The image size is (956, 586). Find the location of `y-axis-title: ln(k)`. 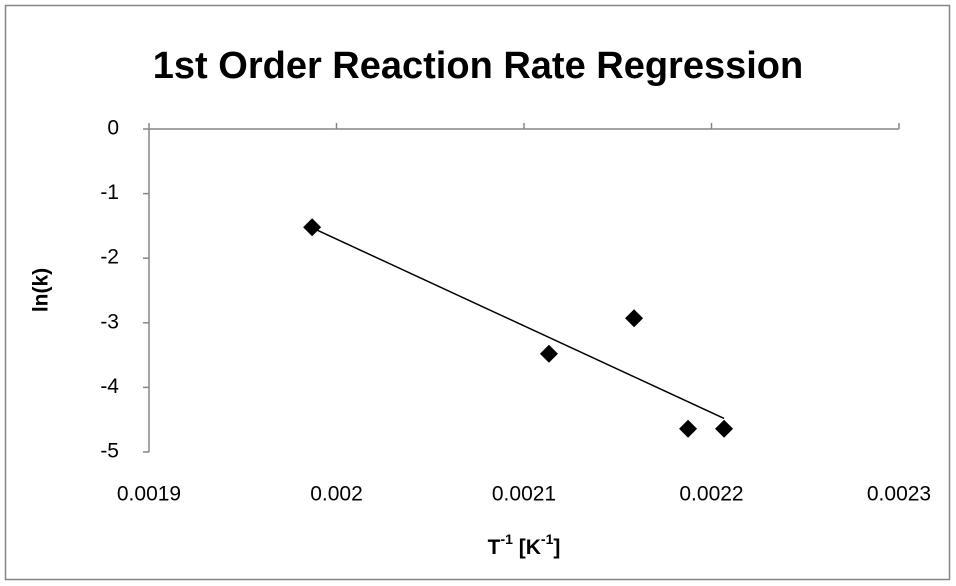

y-axis-title: ln(k) is located at coordinates (41, 290).